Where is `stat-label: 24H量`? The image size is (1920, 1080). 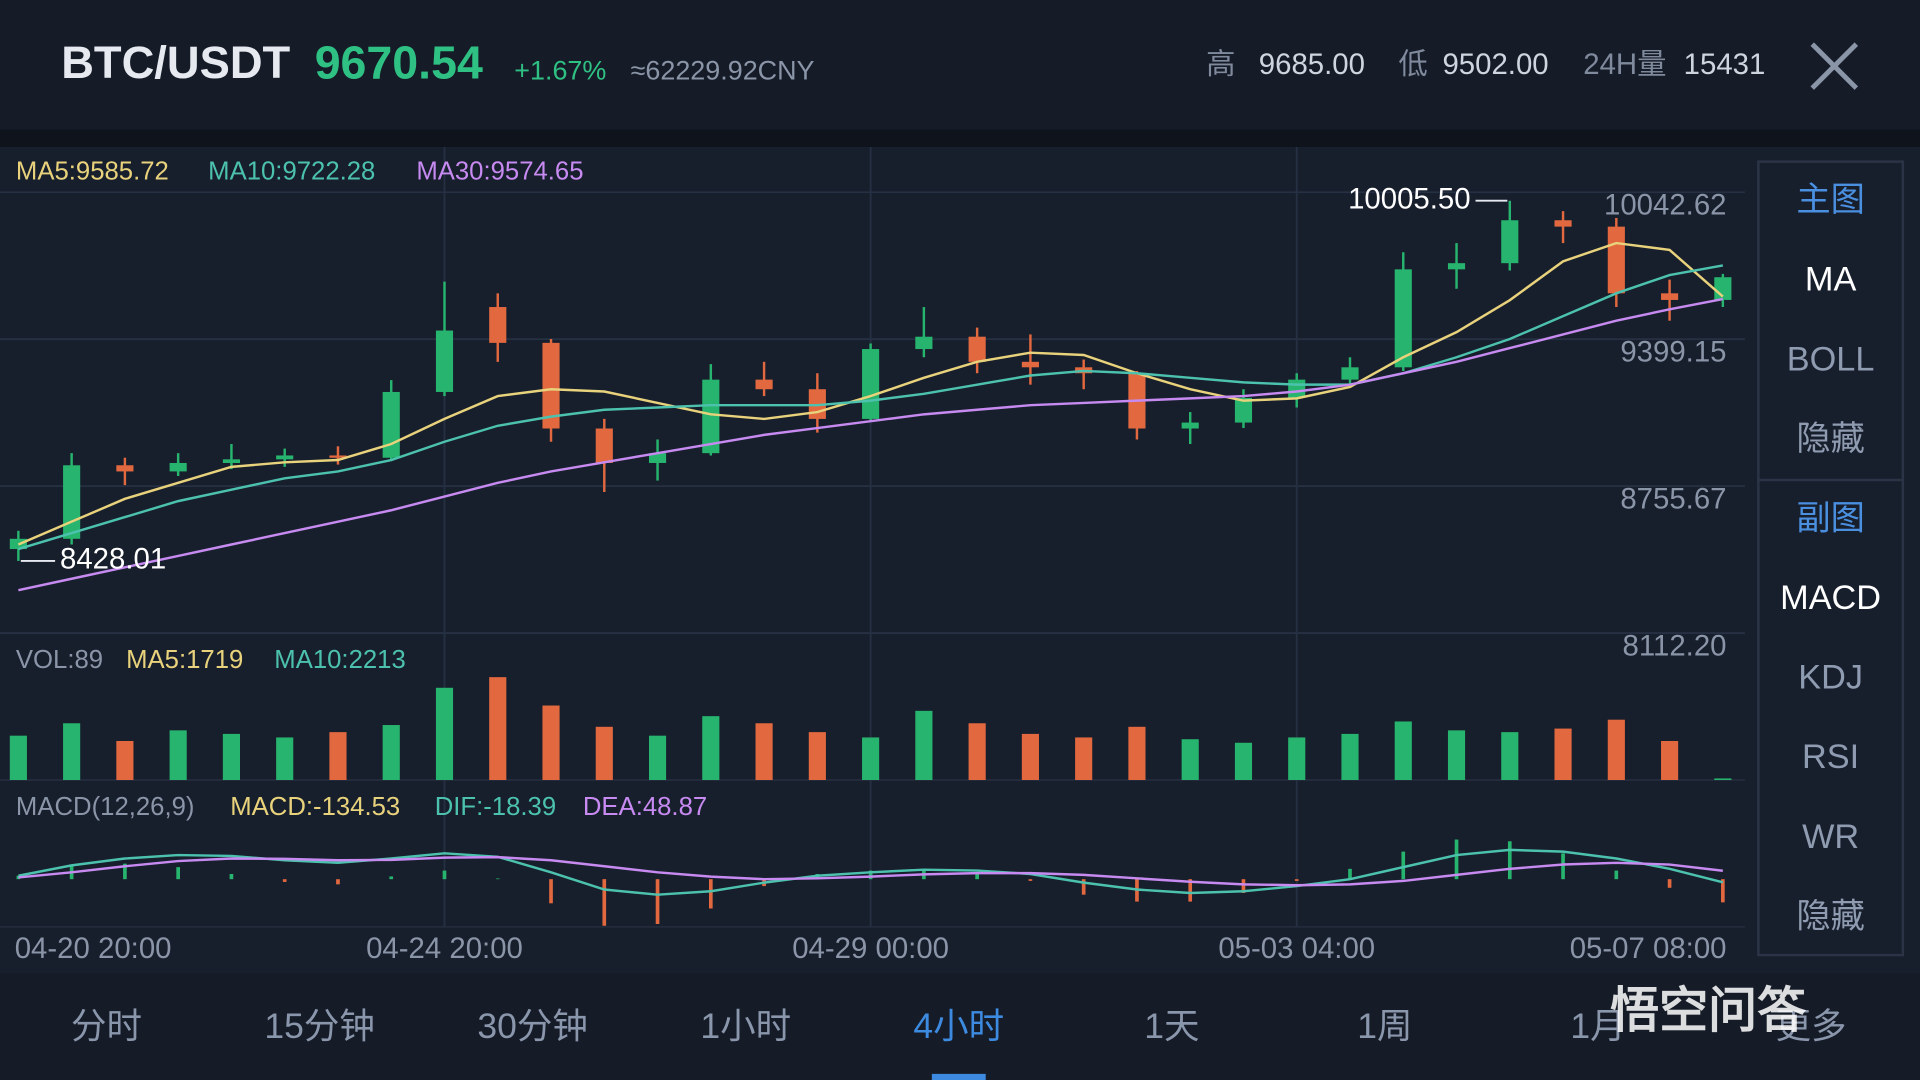
stat-label: 24H量 is located at coordinates (1624, 64).